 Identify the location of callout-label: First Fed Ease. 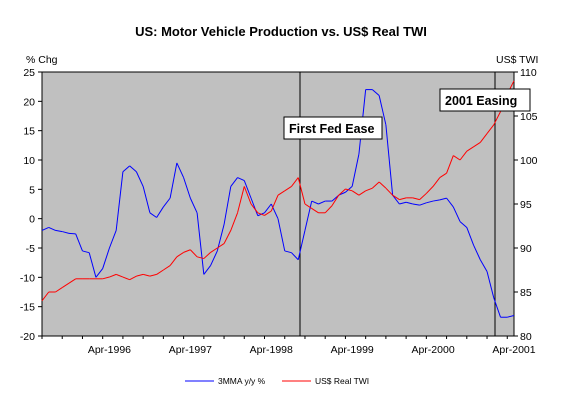
(331, 129).